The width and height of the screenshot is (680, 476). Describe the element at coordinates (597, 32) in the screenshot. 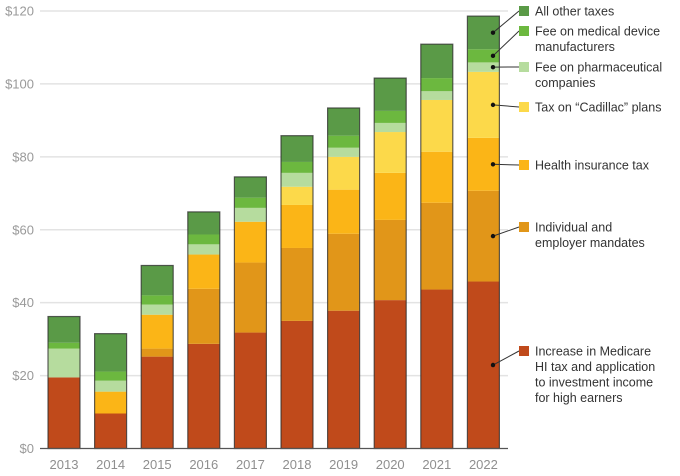

I see `legend-label: Fee on medical device` at that location.